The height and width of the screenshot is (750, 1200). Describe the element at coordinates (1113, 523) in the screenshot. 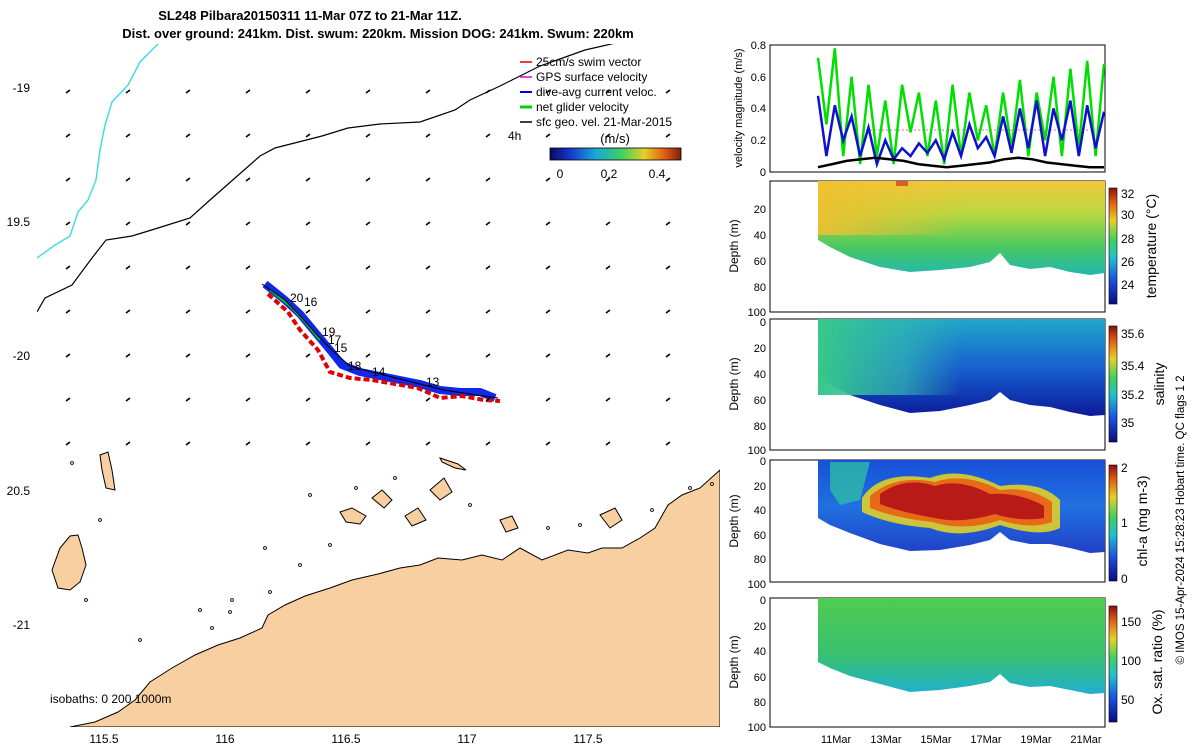

I see `chla-colorbar` at that location.